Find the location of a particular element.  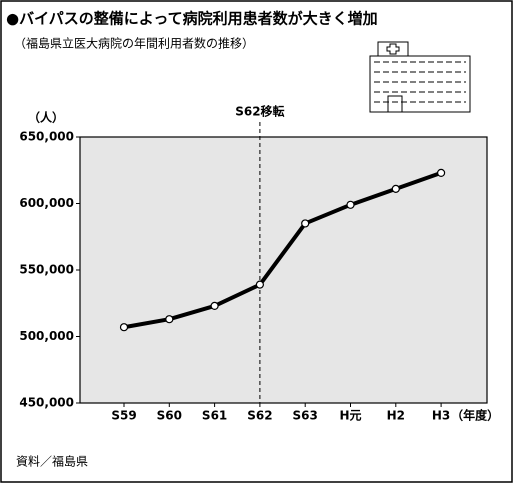

y-axis-label: （人） is located at coordinates (46, 117).